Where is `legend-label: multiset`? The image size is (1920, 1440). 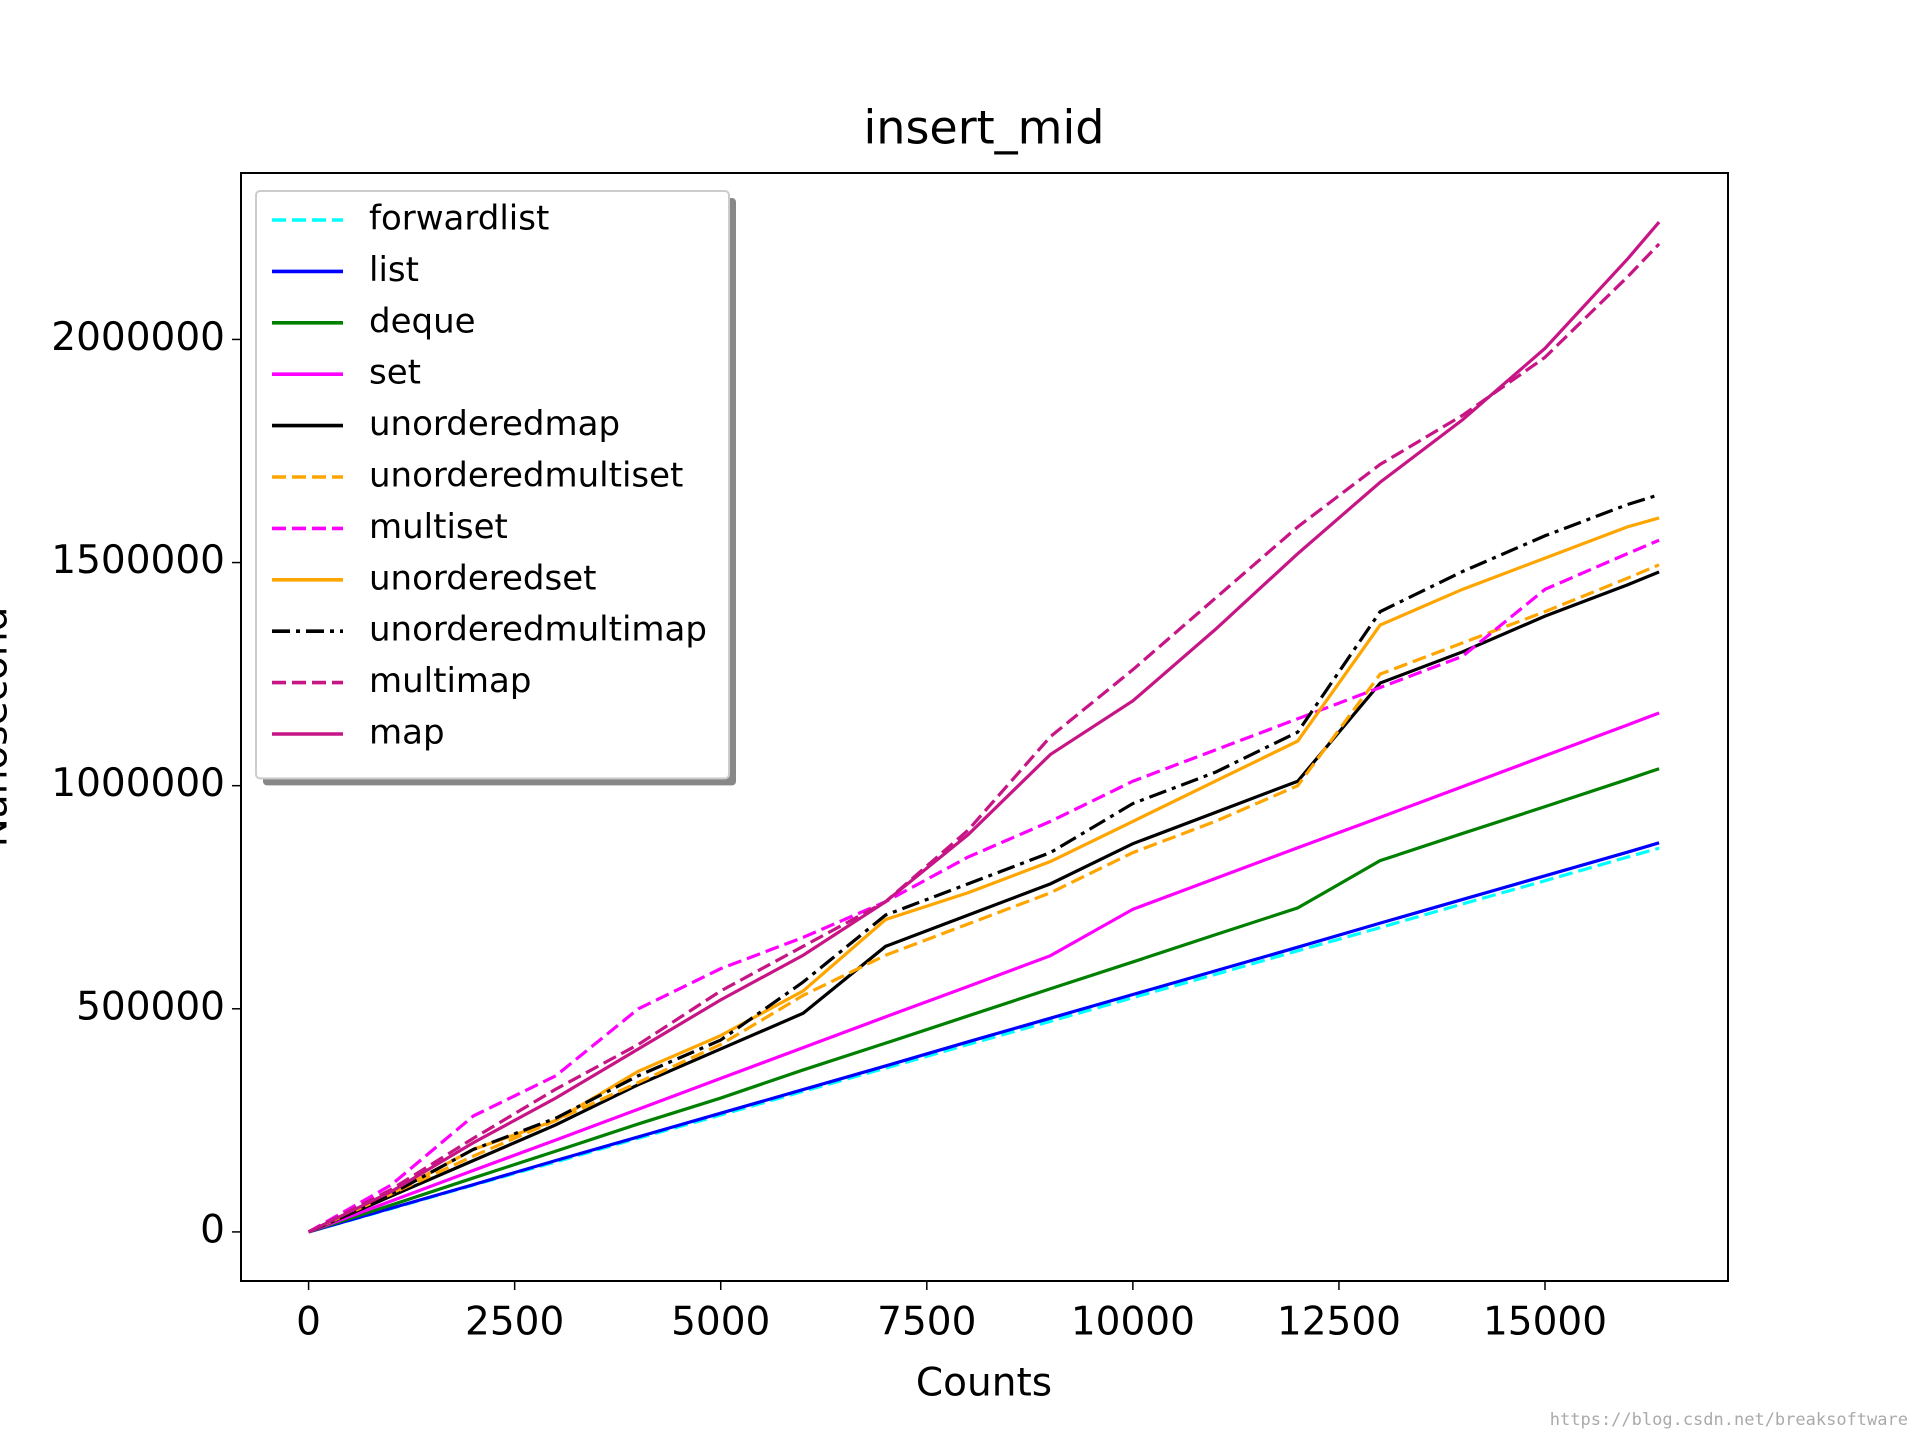 legend-label: multiset is located at coordinates (438, 527).